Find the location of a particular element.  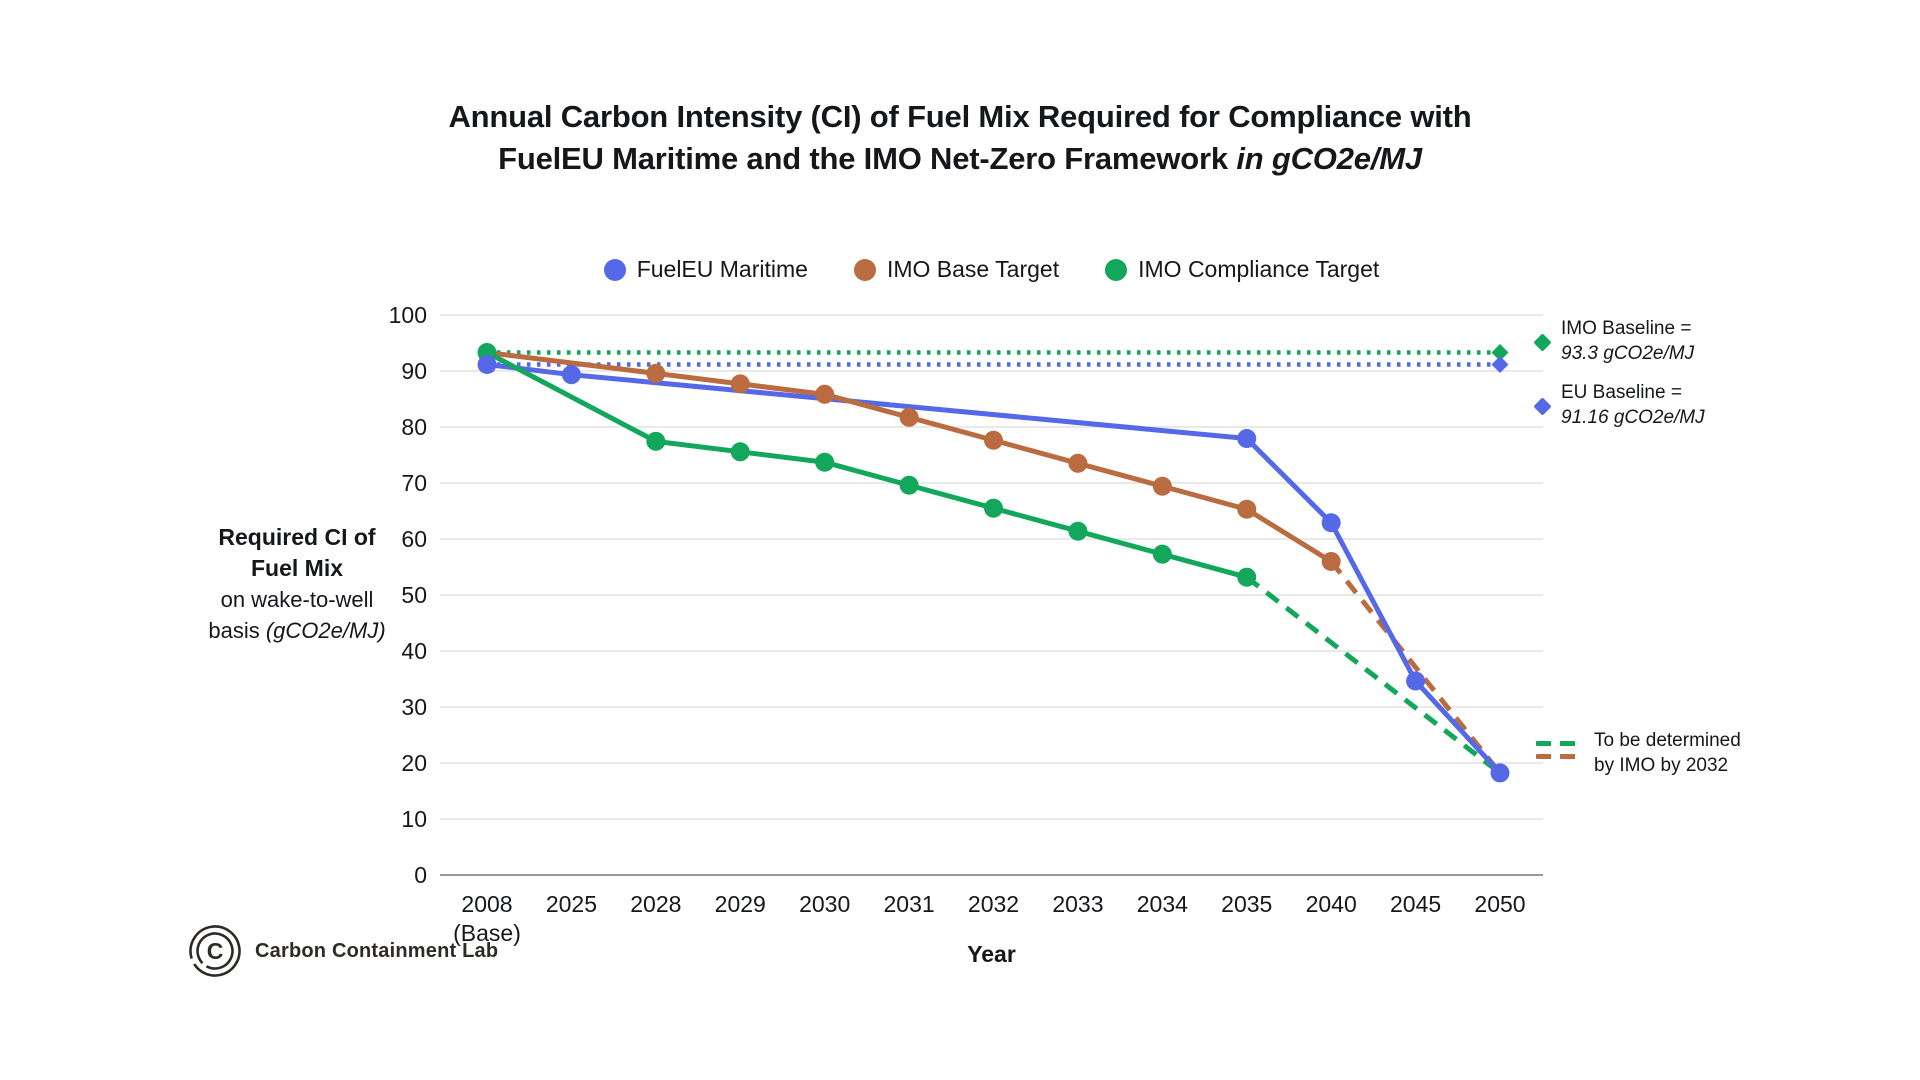

x-tick-label: 2045 is located at coordinates (1415, 904).